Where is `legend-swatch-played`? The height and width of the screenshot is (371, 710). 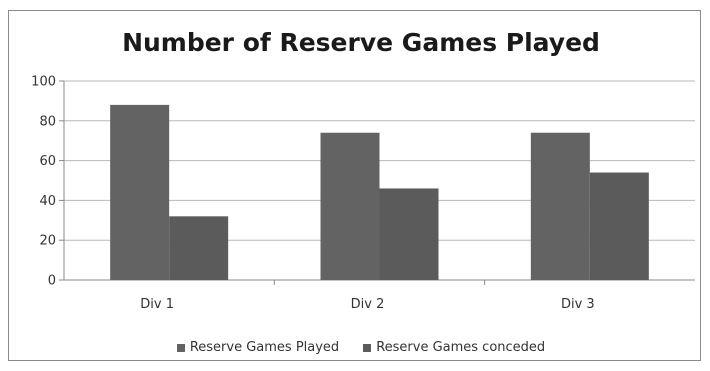 legend-swatch-played is located at coordinates (180, 347).